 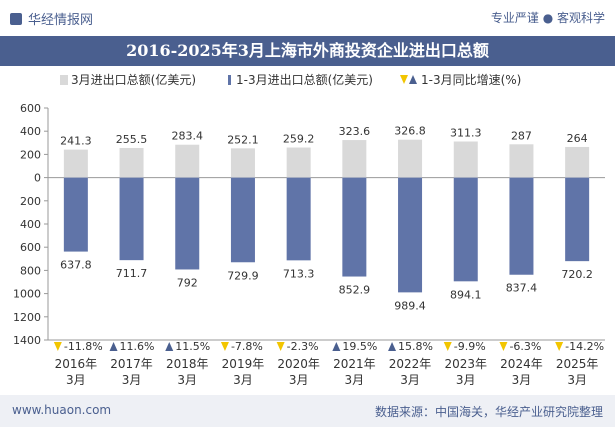 What do you see at coordinates (298, 364) in the screenshot?
I see `x-tick-label-year: 2020年` at bounding box center [298, 364].